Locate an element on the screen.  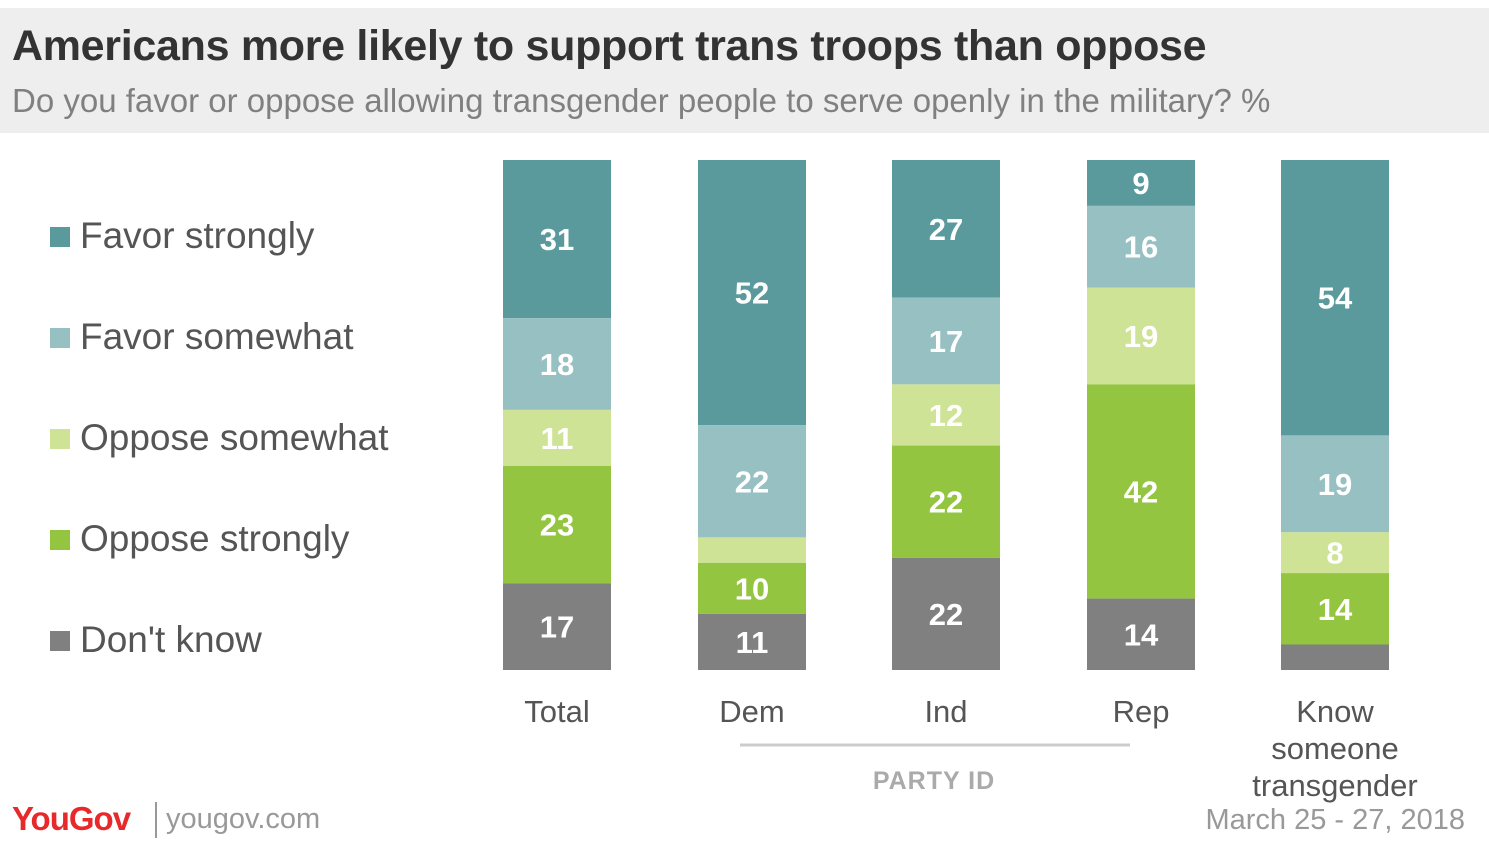
legend-label: Don't know is located at coordinates (171, 639).